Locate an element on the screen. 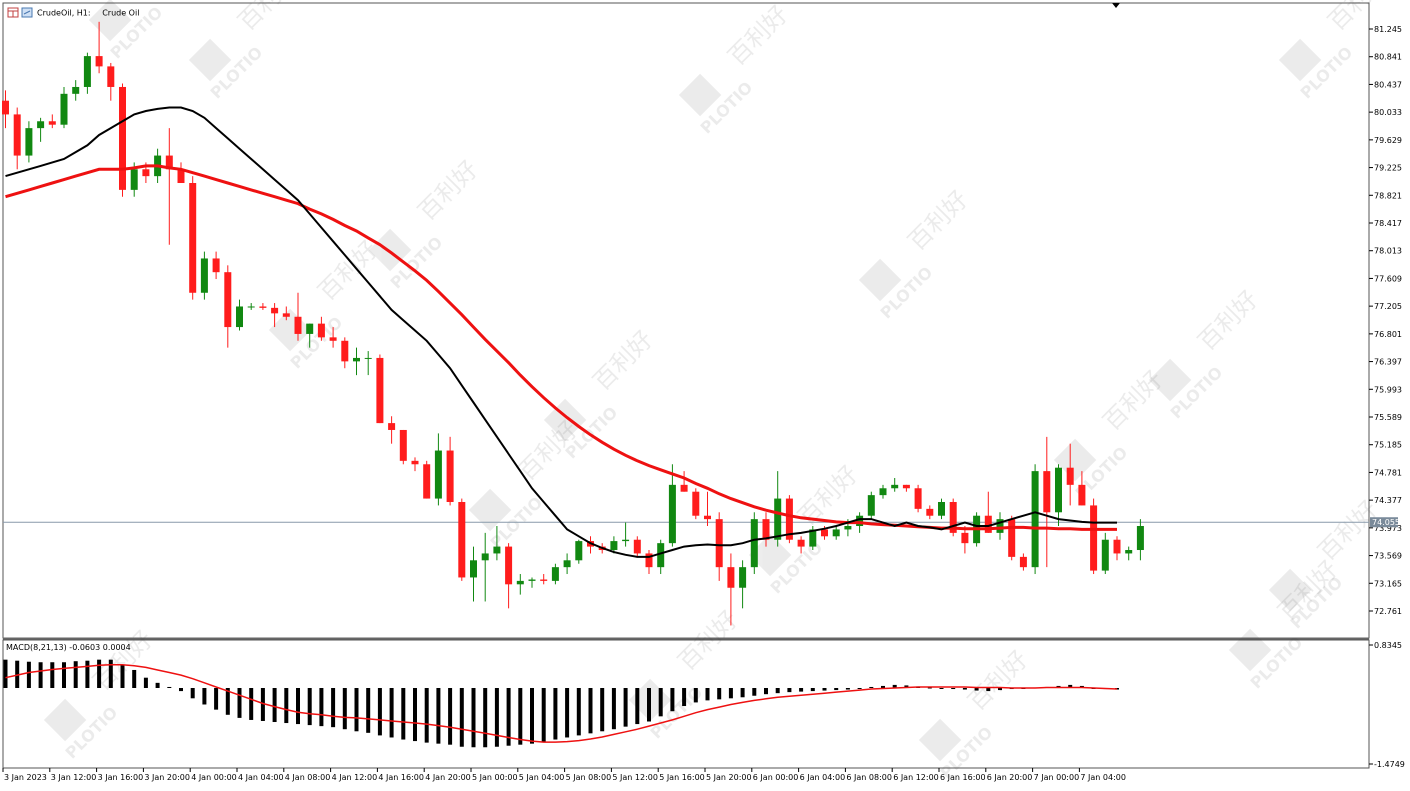  time-tick-label: 4 Jan 08:00 is located at coordinates (308, 777).